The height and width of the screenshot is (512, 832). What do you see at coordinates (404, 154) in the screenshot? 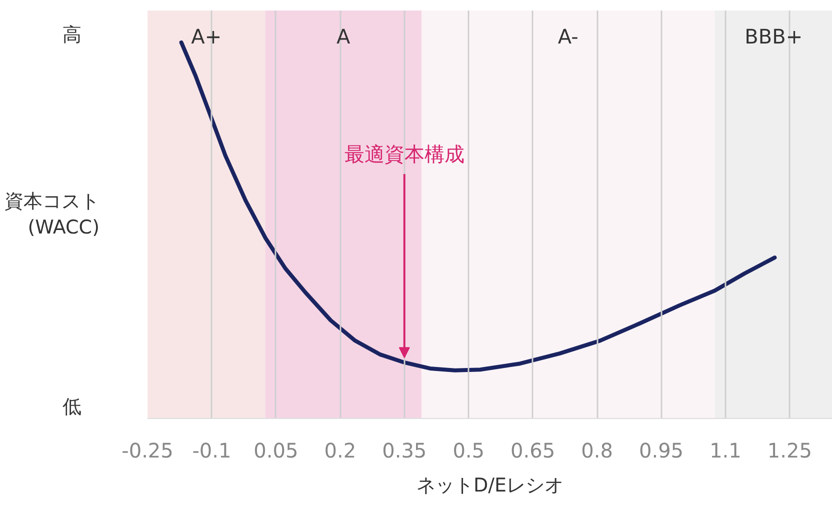
I see `annotation: 最適資本構成` at bounding box center [404, 154].